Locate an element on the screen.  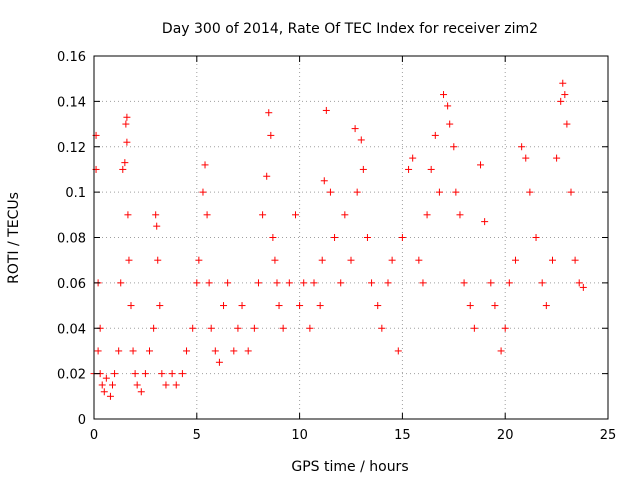
x-tick-label: 20 is located at coordinates (505, 435).